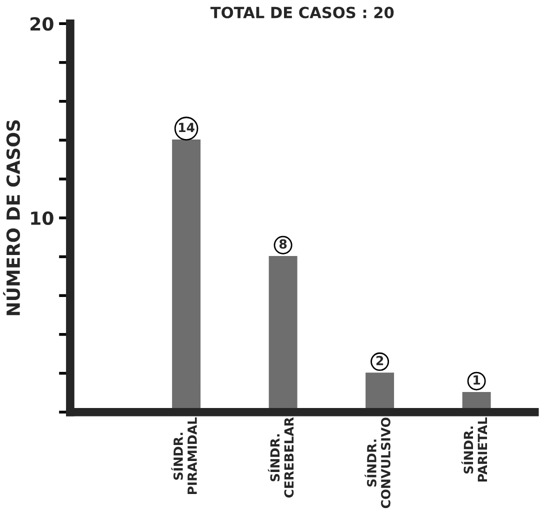 Image resolution: width=540 pixels, height=525 pixels. I want to click on data-label: 14, so click(186, 127).